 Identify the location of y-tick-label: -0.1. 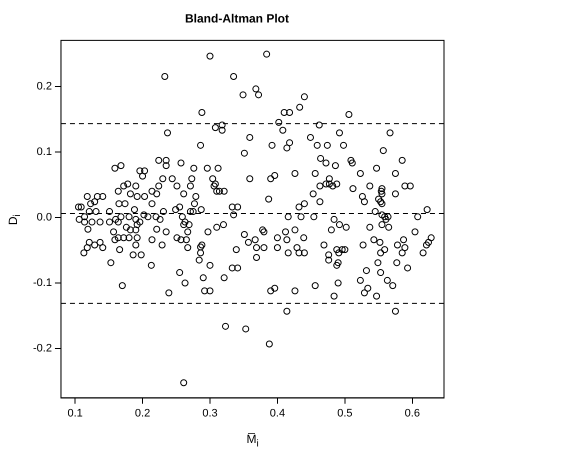
(42, 283).